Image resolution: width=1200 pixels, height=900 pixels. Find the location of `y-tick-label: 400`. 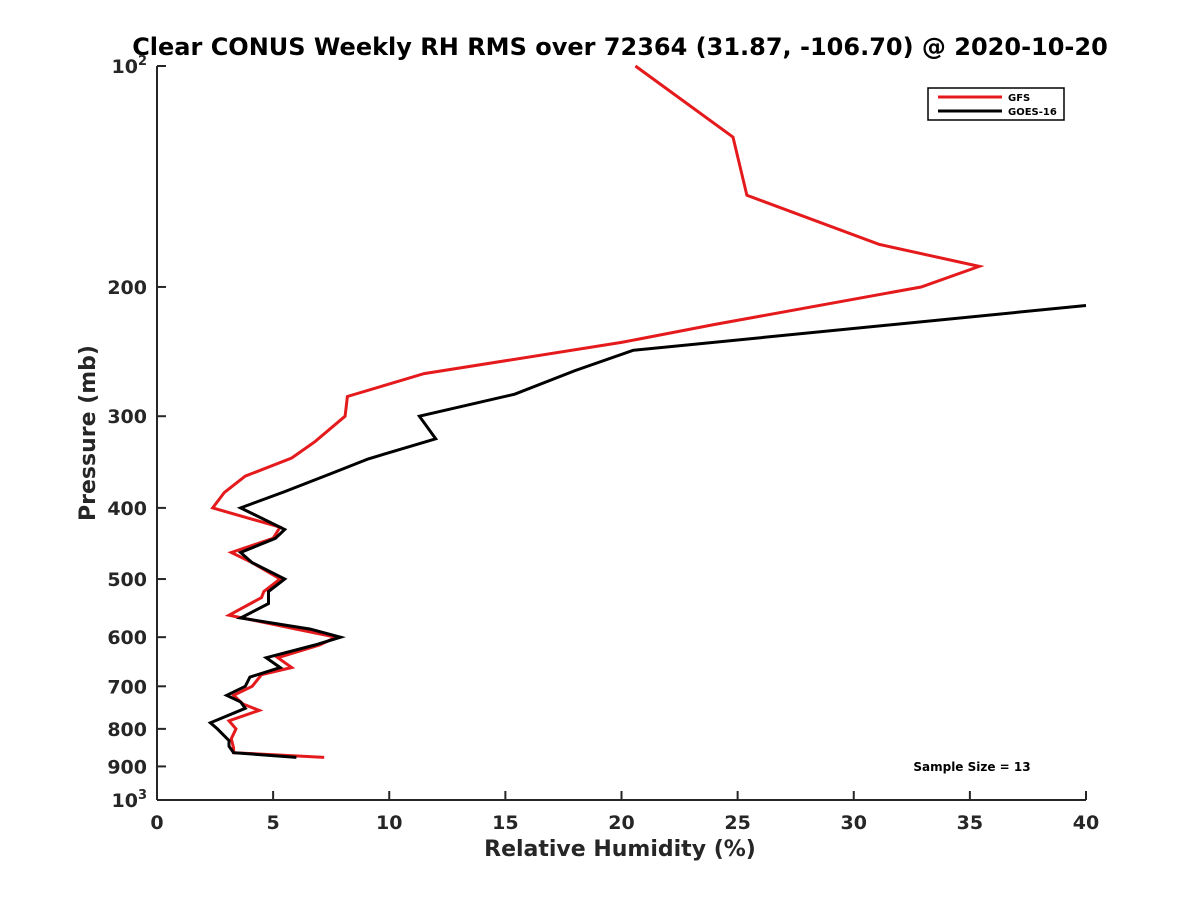

y-tick-label: 400 is located at coordinates (127, 509).